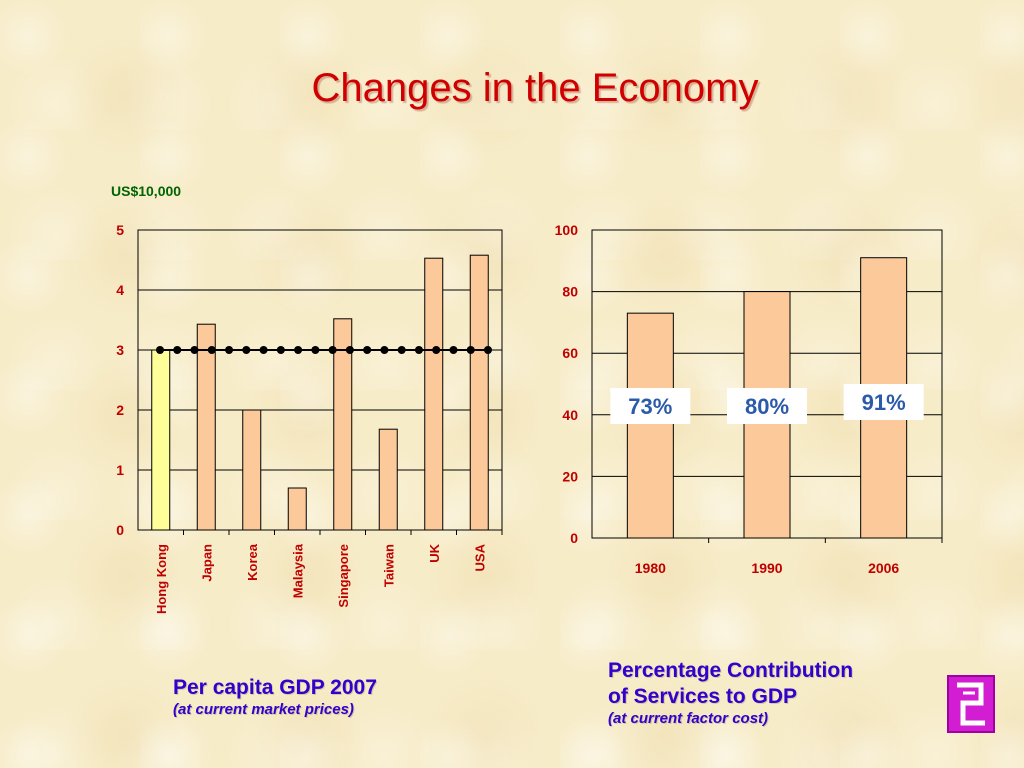 This screenshot has height=768, width=1024. I want to click on left-bar-malaysia, so click(297, 509).